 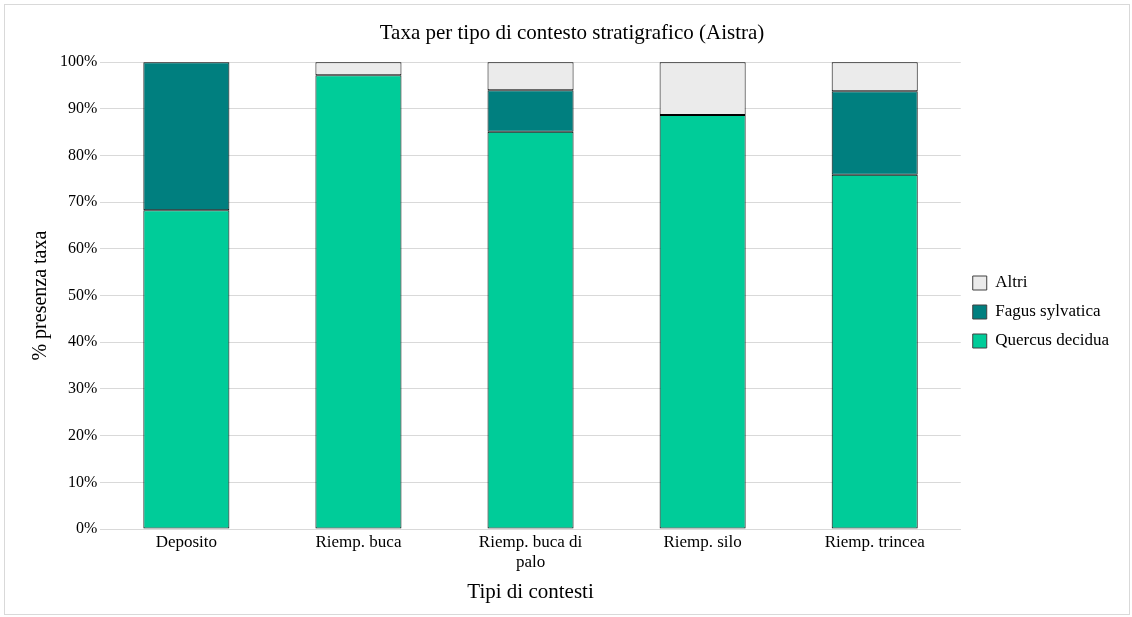 What do you see at coordinates (186, 541) in the screenshot?
I see `x-tick-label: Deposito` at bounding box center [186, 541].